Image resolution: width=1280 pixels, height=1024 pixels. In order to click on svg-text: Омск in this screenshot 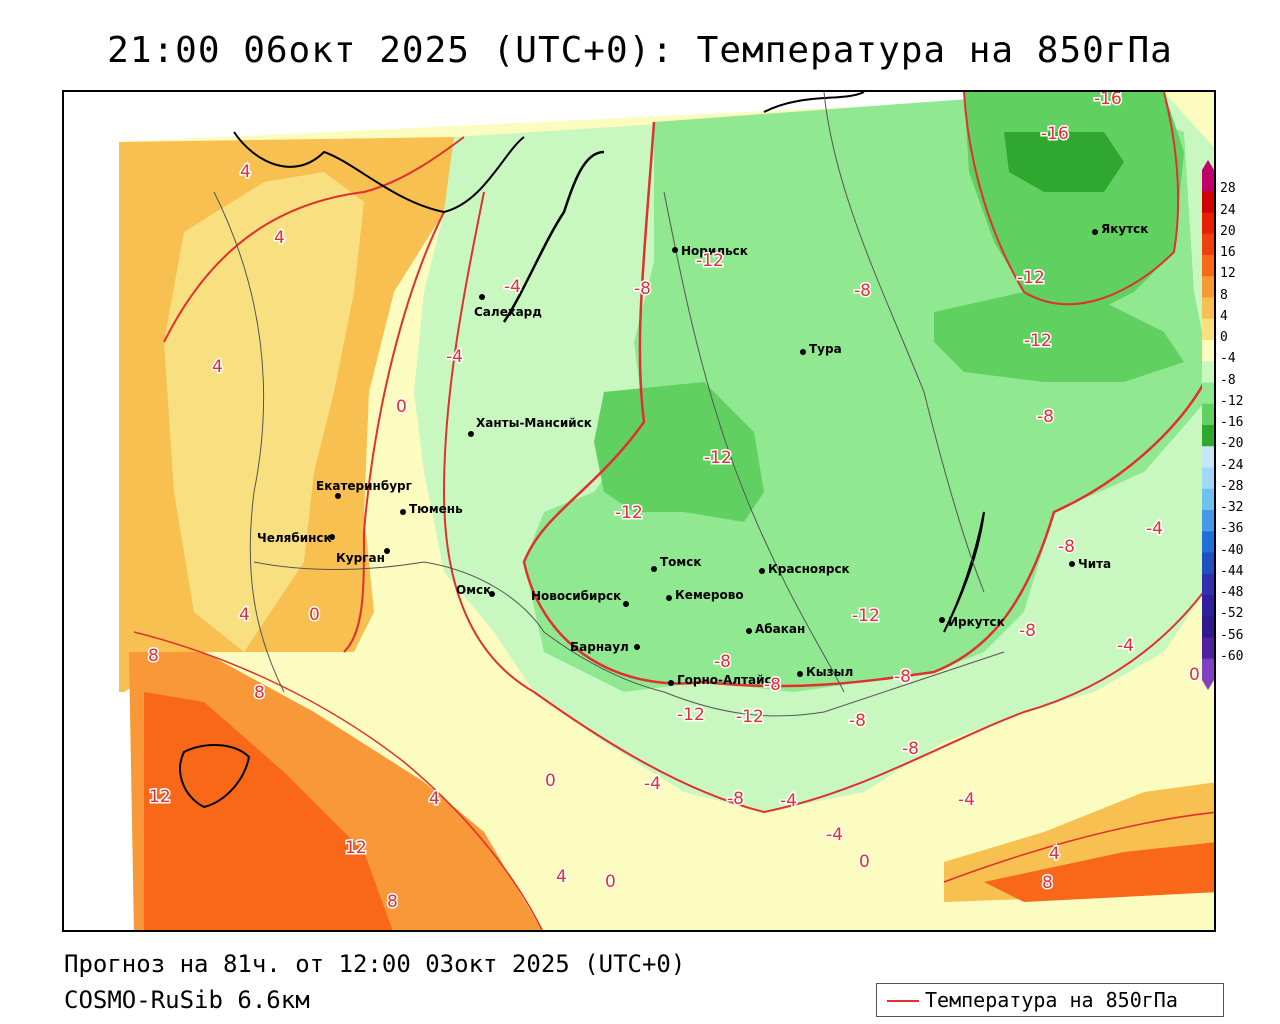, I will do `click(473, 590)`.